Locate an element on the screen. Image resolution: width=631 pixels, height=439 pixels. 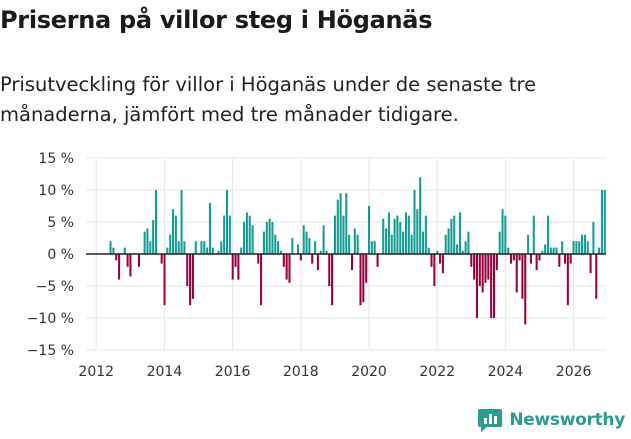
brand-name: Newsworthy is located at coordinates (567, 420).